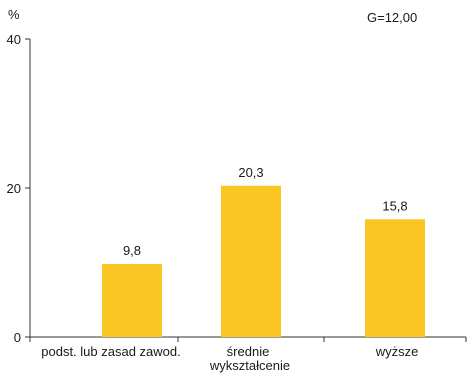 This screenshot has height=374, width=467. What do you see at coordinates (392, 17) in the screenshot?
I see `g-annotation: G=12,00` at bounding box center [392, 17].